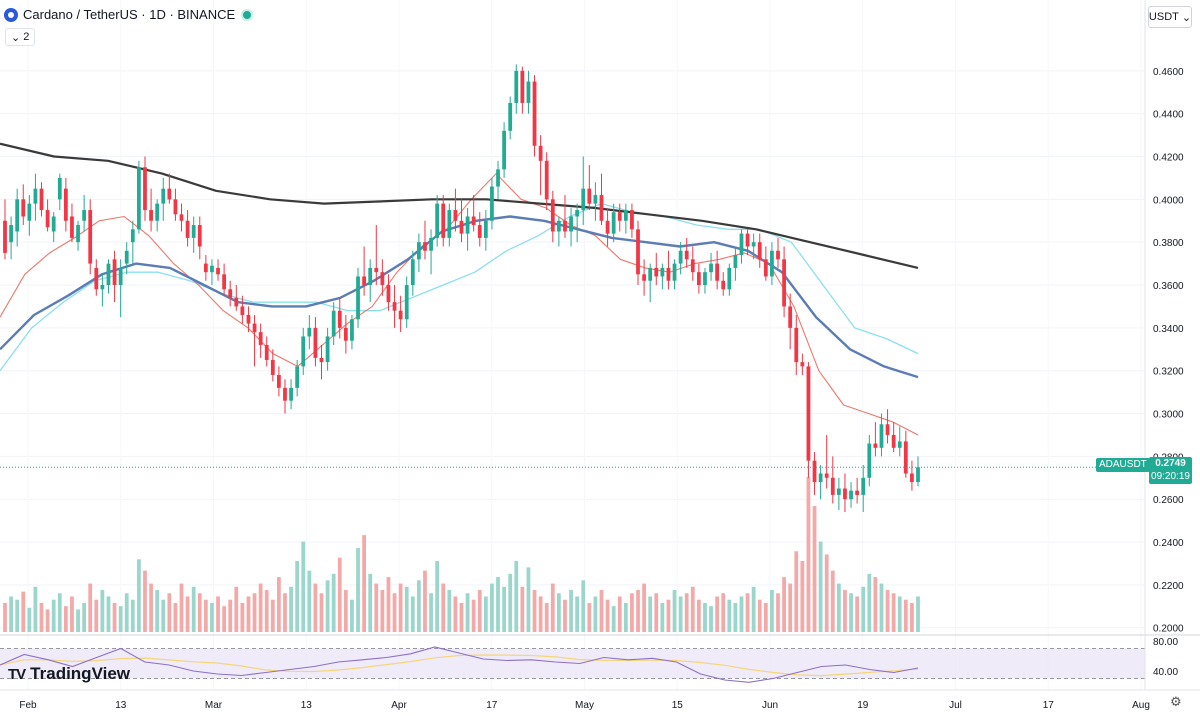  I want to click on time-tick-label: Apr, so click(399, 705).